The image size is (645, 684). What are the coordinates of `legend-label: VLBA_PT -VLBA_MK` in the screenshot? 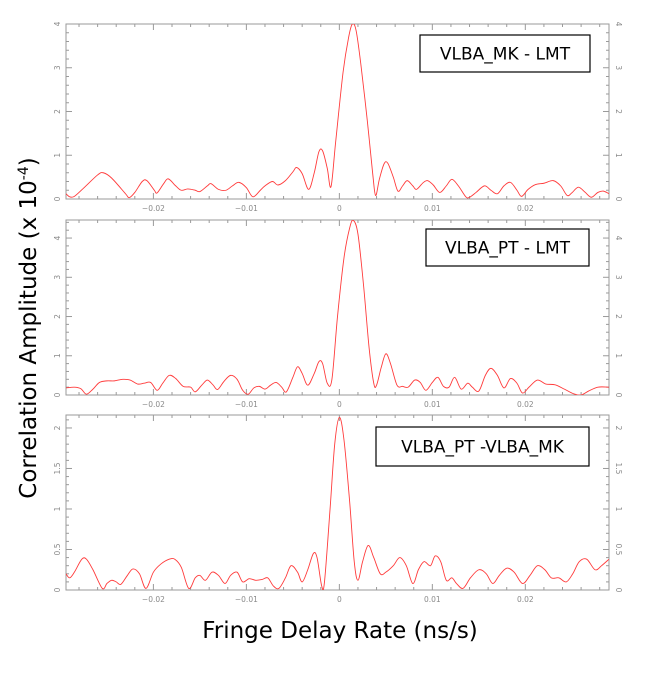 It's located at (483, 448).